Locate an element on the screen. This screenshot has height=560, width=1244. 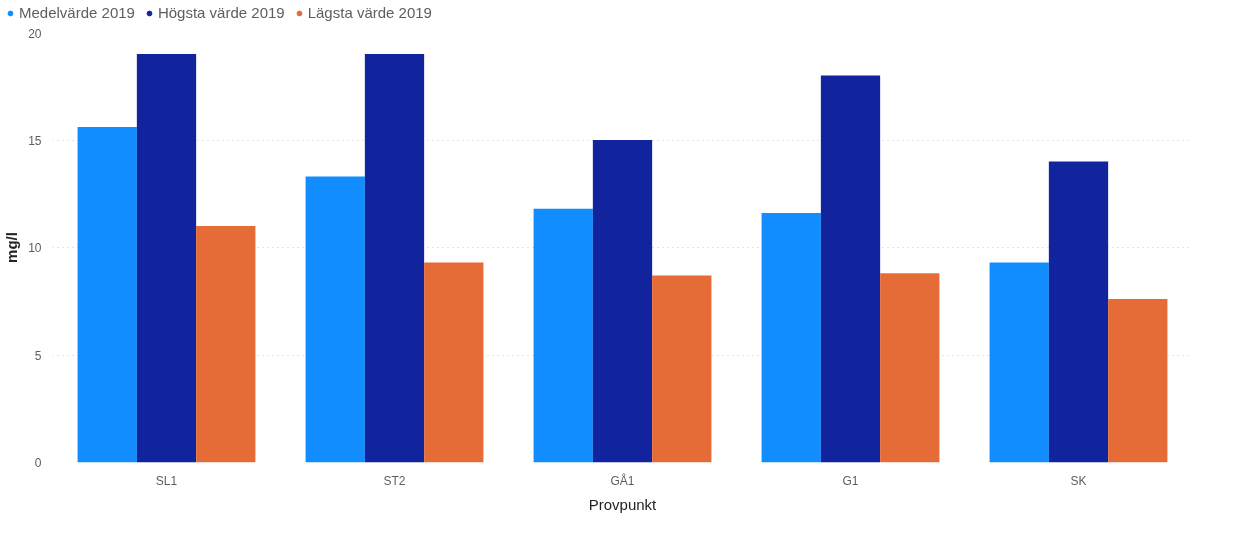
legend-label: Lägsta värde 2019 is located at coordinates (369, 12).